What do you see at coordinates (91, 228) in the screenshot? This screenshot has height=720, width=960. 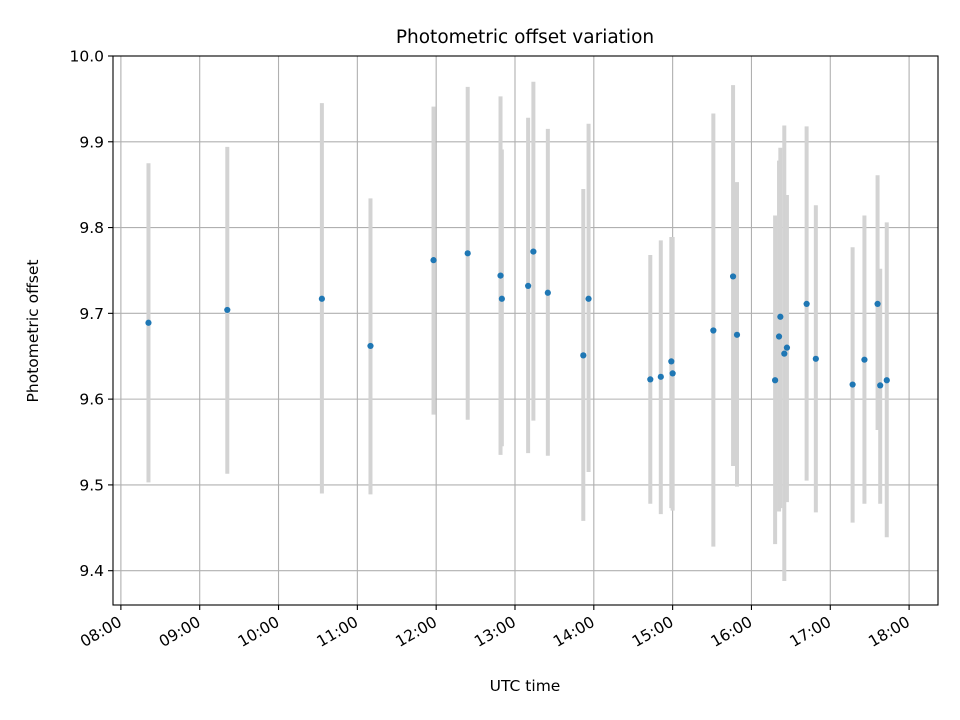 I see `y-tick-label: 9.8` at bounding box center [91, 228].